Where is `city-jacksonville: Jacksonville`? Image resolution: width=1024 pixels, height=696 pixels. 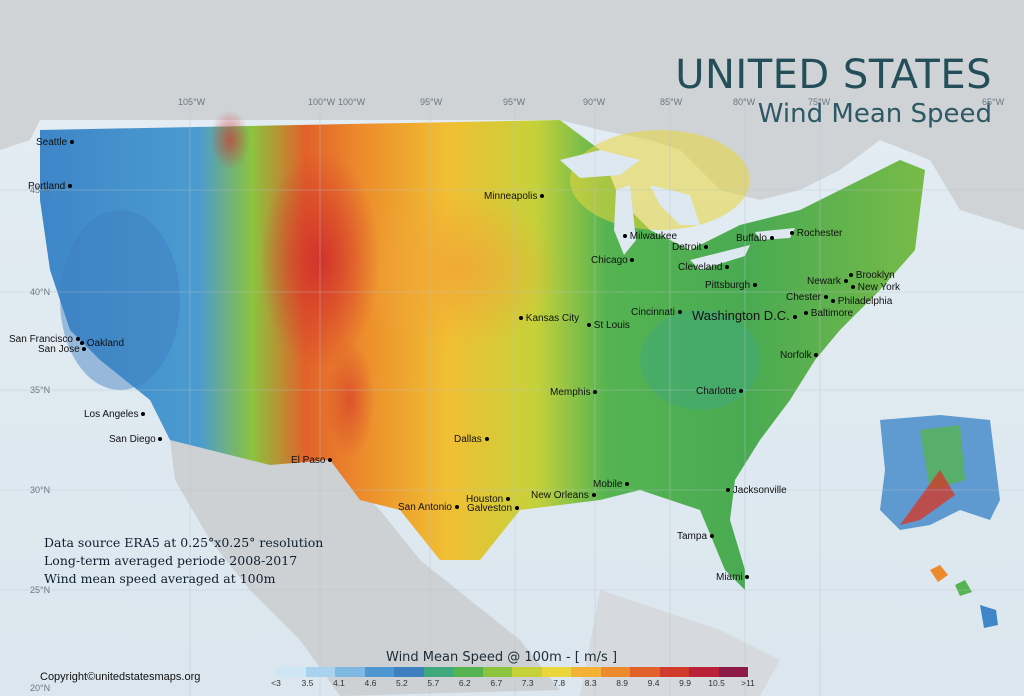 city-jacksonville: Jacksonville is located at coordinates (756, 491).